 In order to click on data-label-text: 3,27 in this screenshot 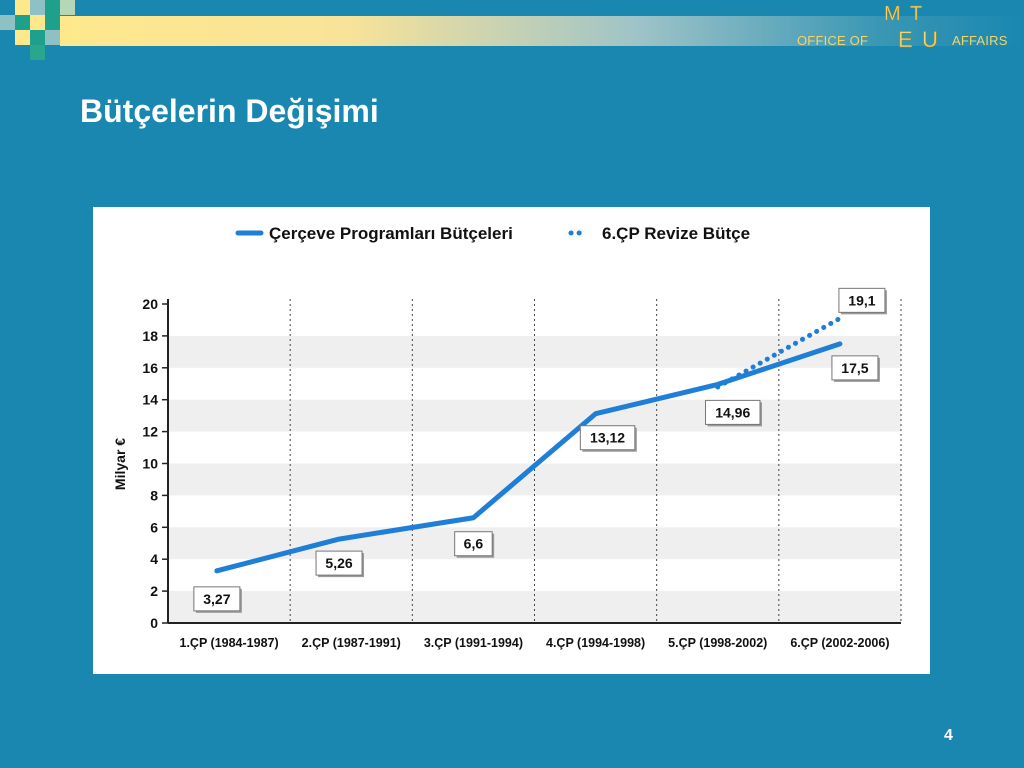, I will do `click(216, 599)`.